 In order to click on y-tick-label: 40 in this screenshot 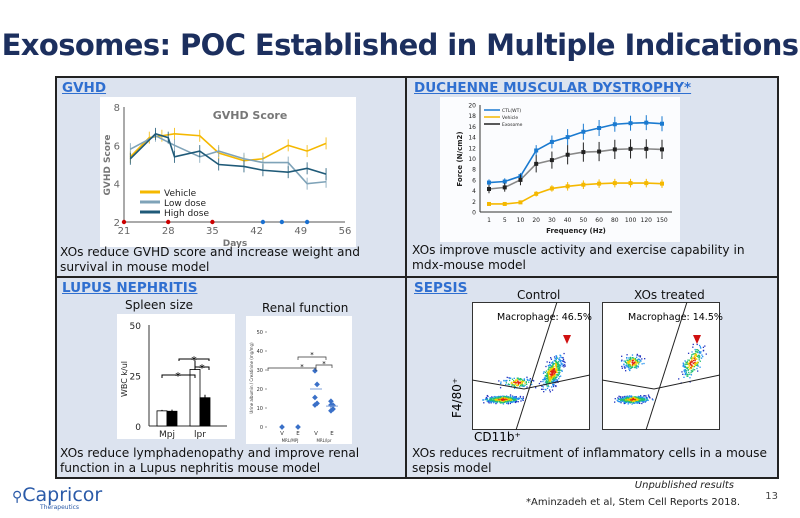, I will do `click(260, 352)`.